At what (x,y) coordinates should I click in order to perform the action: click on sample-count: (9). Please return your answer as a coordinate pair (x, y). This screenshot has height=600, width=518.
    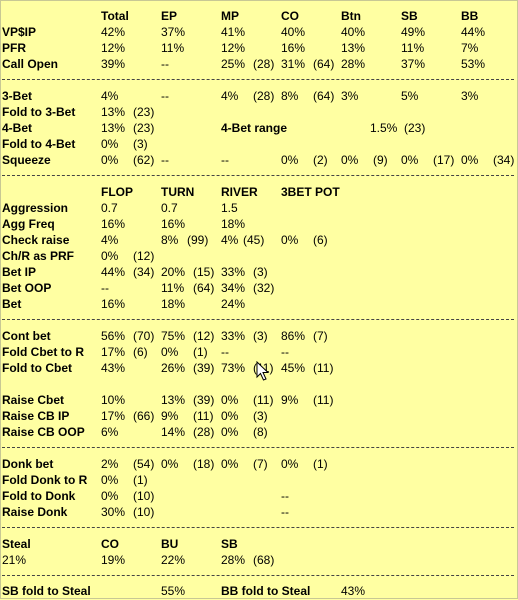
    Looking at the image, I should click on (380, 160).